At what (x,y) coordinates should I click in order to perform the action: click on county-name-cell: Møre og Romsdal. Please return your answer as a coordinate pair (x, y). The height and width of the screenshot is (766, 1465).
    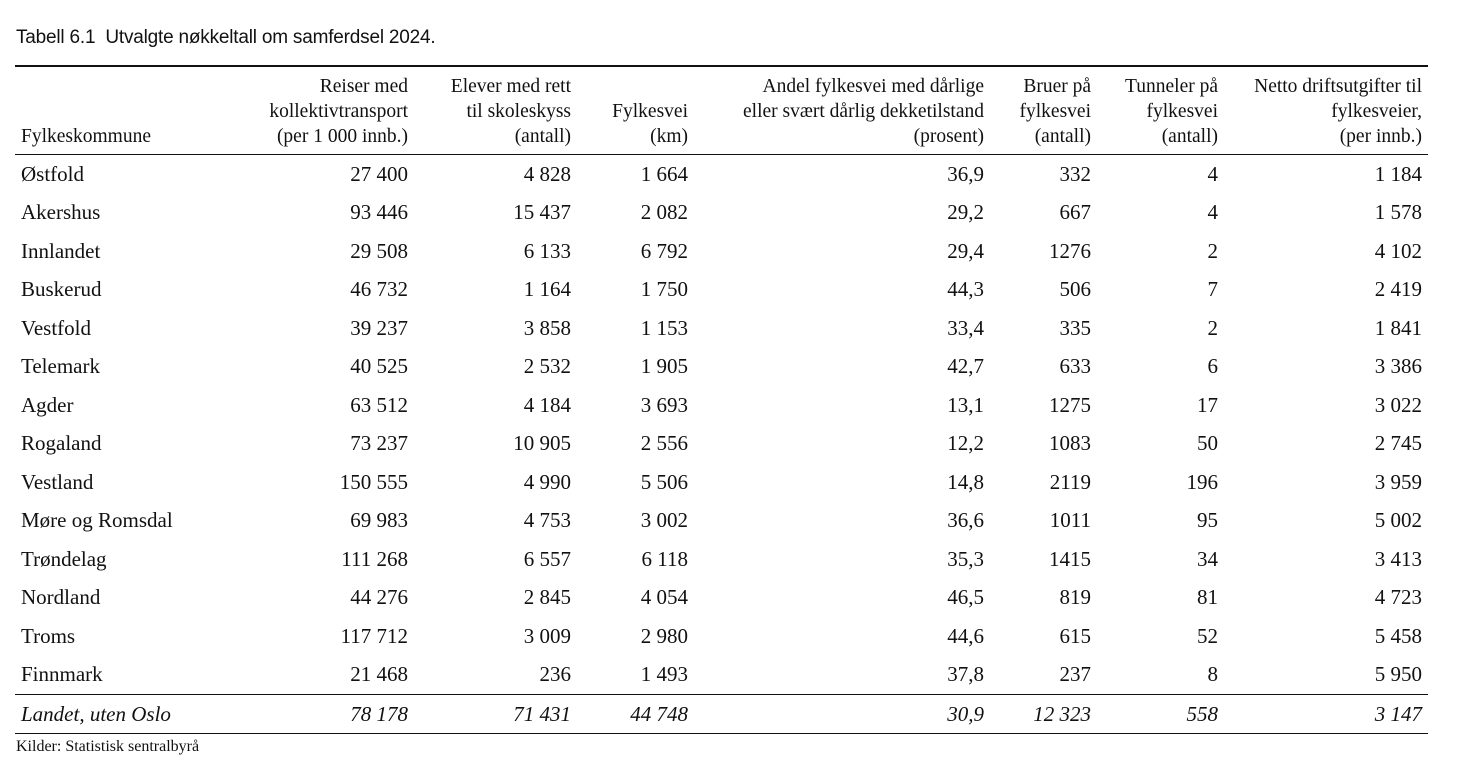
    Looking at the image, I should click on (97, 520).